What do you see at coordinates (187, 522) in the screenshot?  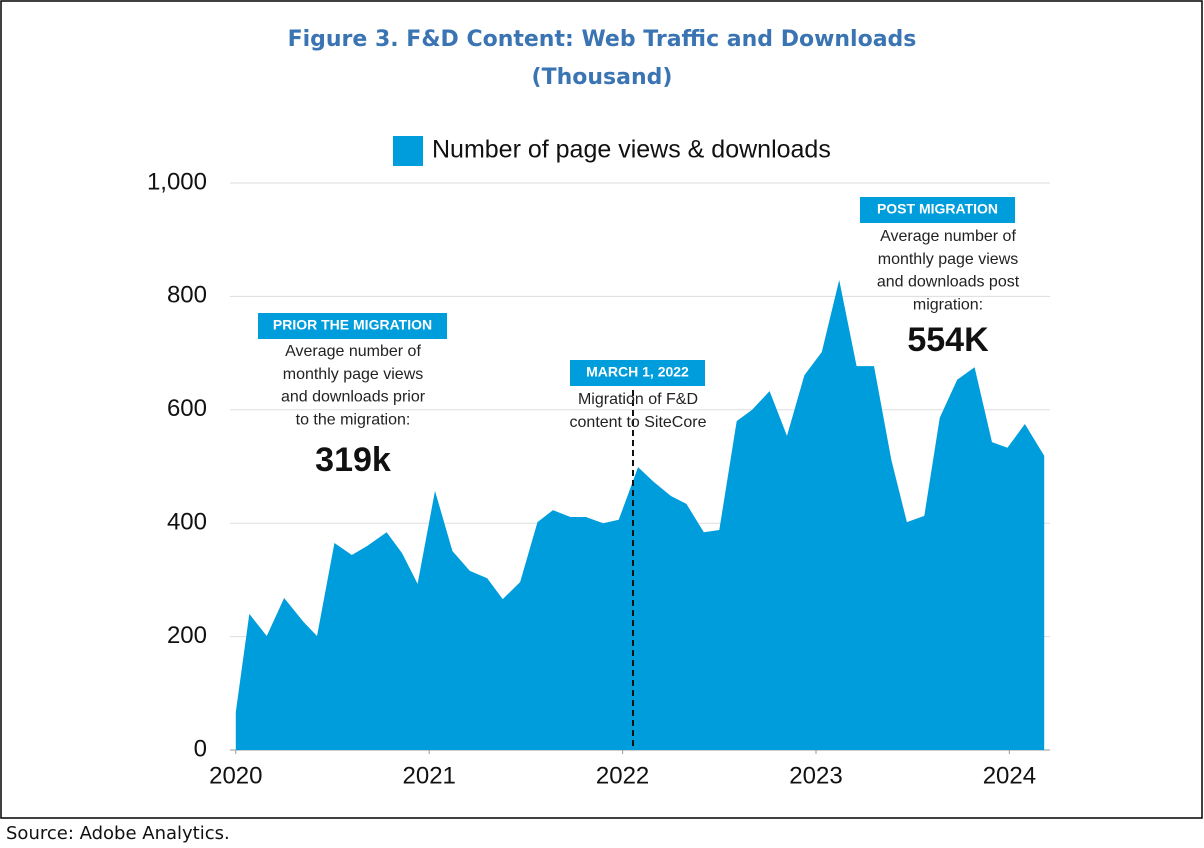 I see `y-tick-label: 400` at bounding box center [187, 522].